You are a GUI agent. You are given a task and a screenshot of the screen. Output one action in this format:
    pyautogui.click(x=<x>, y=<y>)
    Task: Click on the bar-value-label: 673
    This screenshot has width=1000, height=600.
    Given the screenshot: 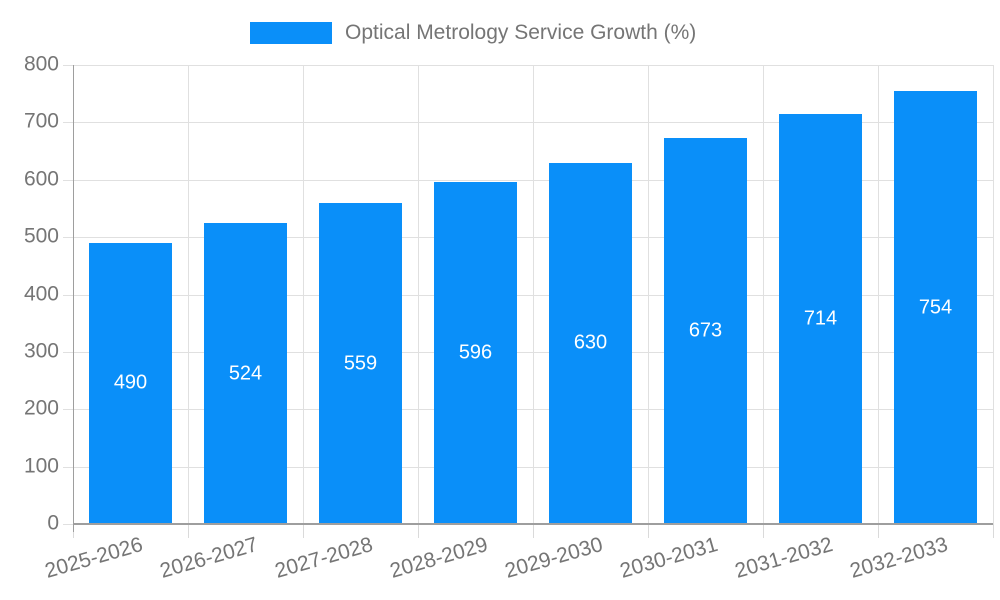 What is the action you would take?
    pyautogui.click(x=705, y=330)
    